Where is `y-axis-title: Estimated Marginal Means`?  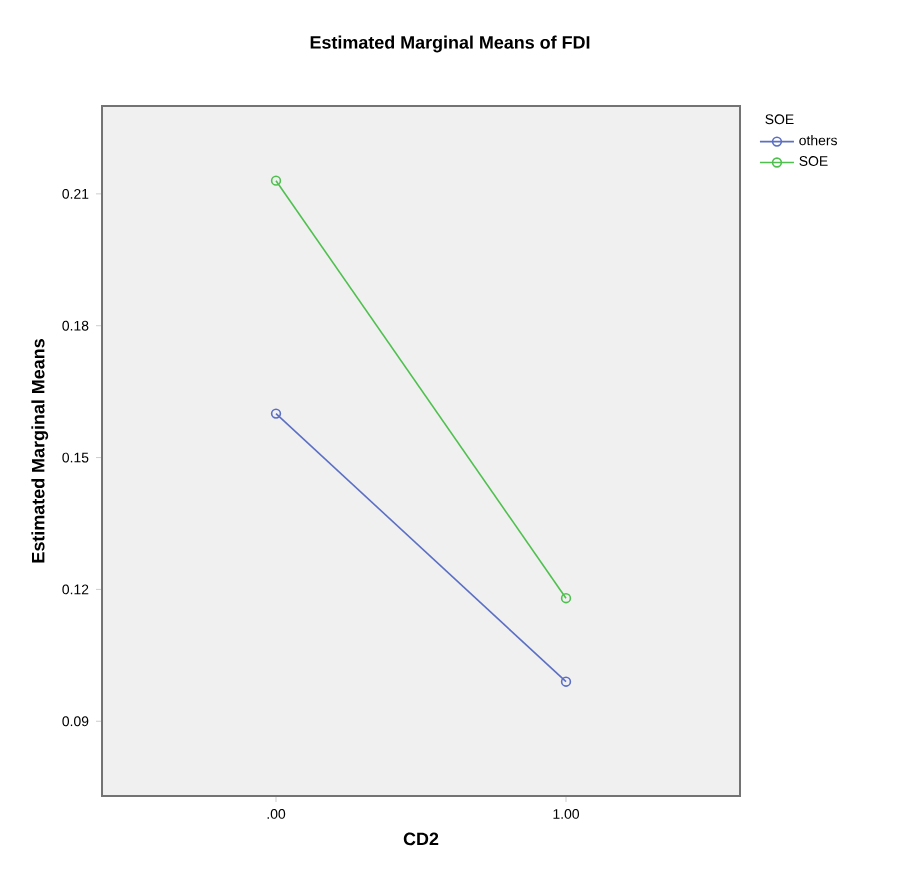
y-axis-title: Estimated Marginal Means is located at coordinates (40, 451).